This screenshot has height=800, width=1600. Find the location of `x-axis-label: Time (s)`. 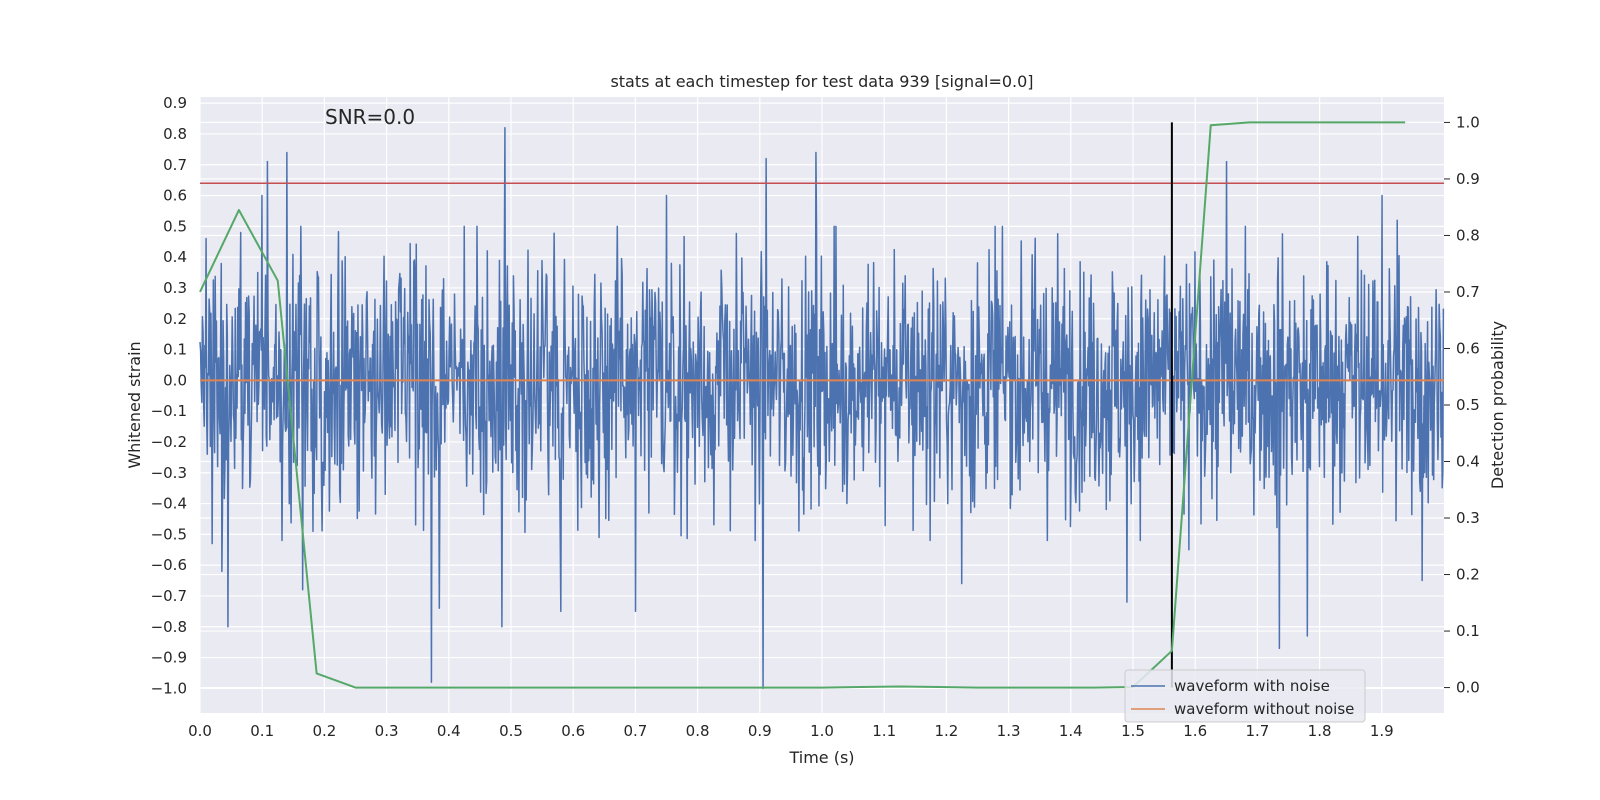

x-axis-label: Time (s) is located at coordinates (821, 757).